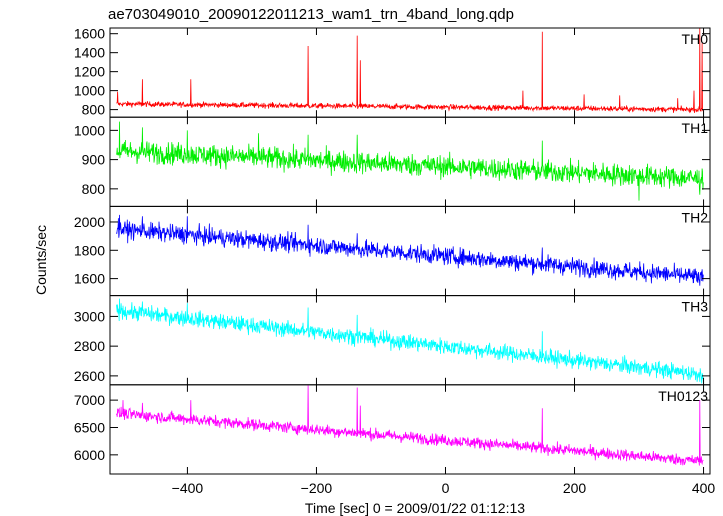 This screenshot has height=516, width=723. Describe the element at coordinates (89, 250) in the screenshot. I see `y-tick-label: 1800` at that location.